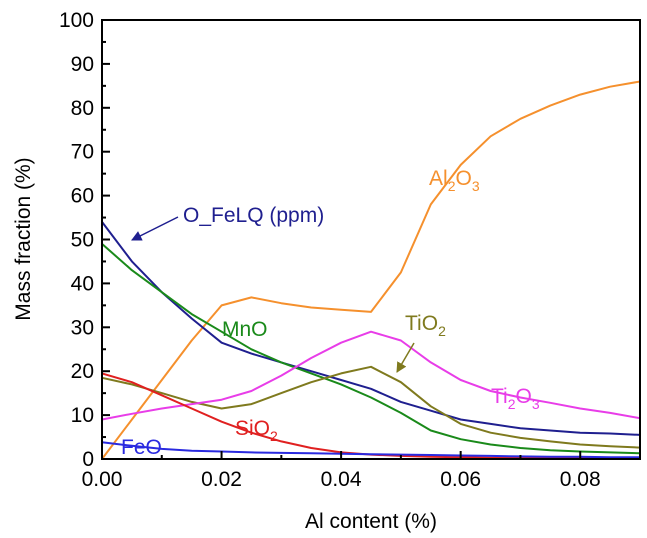 The image size is (647, 538). What do you see at coordinates (425, 325) in the screenshot?
I see `label-tio2: TiO2` at bounding box center [425, 325].